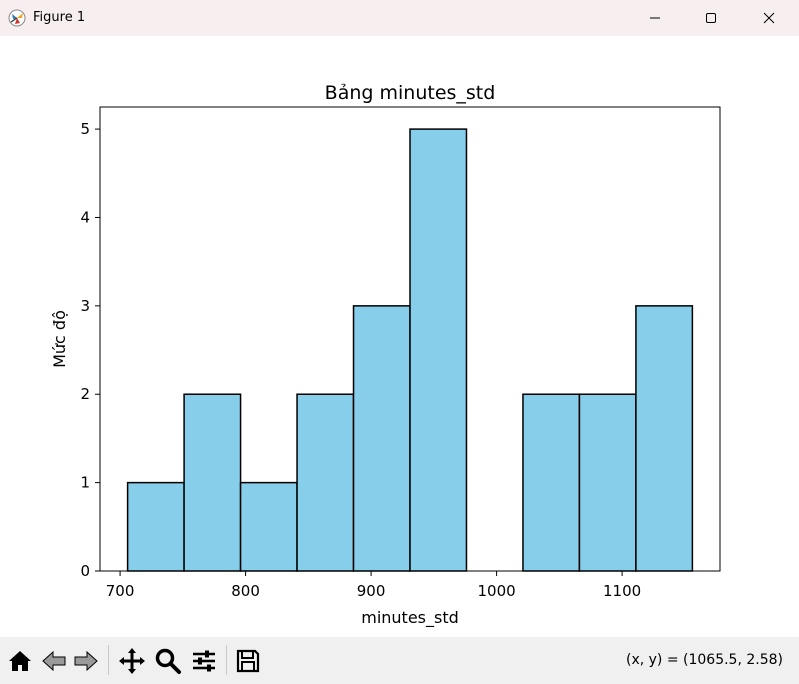  I want to click on maximize-icon, so click(711, 18).